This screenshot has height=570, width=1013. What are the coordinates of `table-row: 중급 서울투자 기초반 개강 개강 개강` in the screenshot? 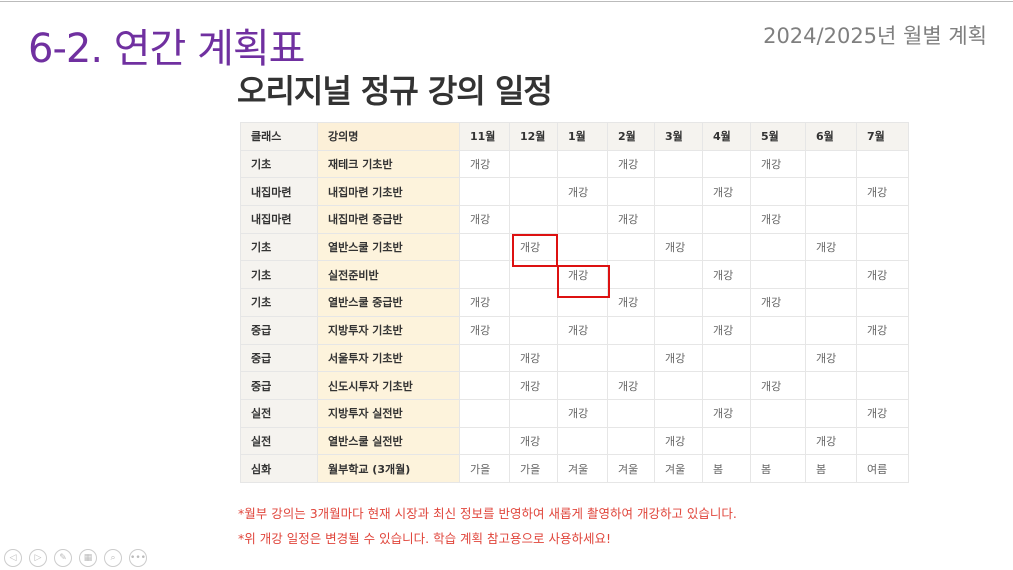 It's located at (574, 358).